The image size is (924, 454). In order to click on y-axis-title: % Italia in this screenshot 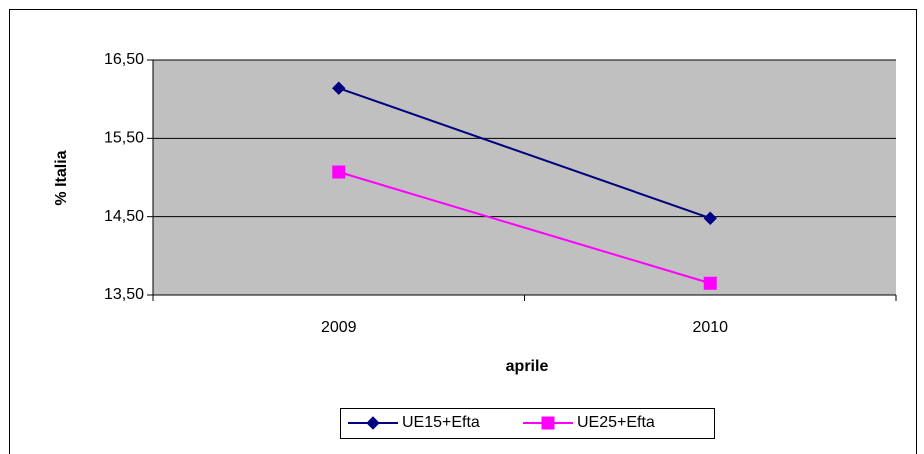, I will do `click(61, 177)`.